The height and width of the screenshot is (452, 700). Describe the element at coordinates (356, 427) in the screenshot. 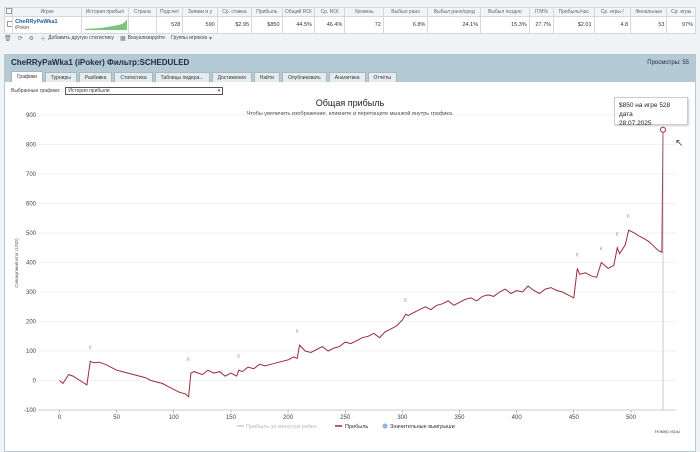

I see `legend-item-profit: Прибыль` at that location.